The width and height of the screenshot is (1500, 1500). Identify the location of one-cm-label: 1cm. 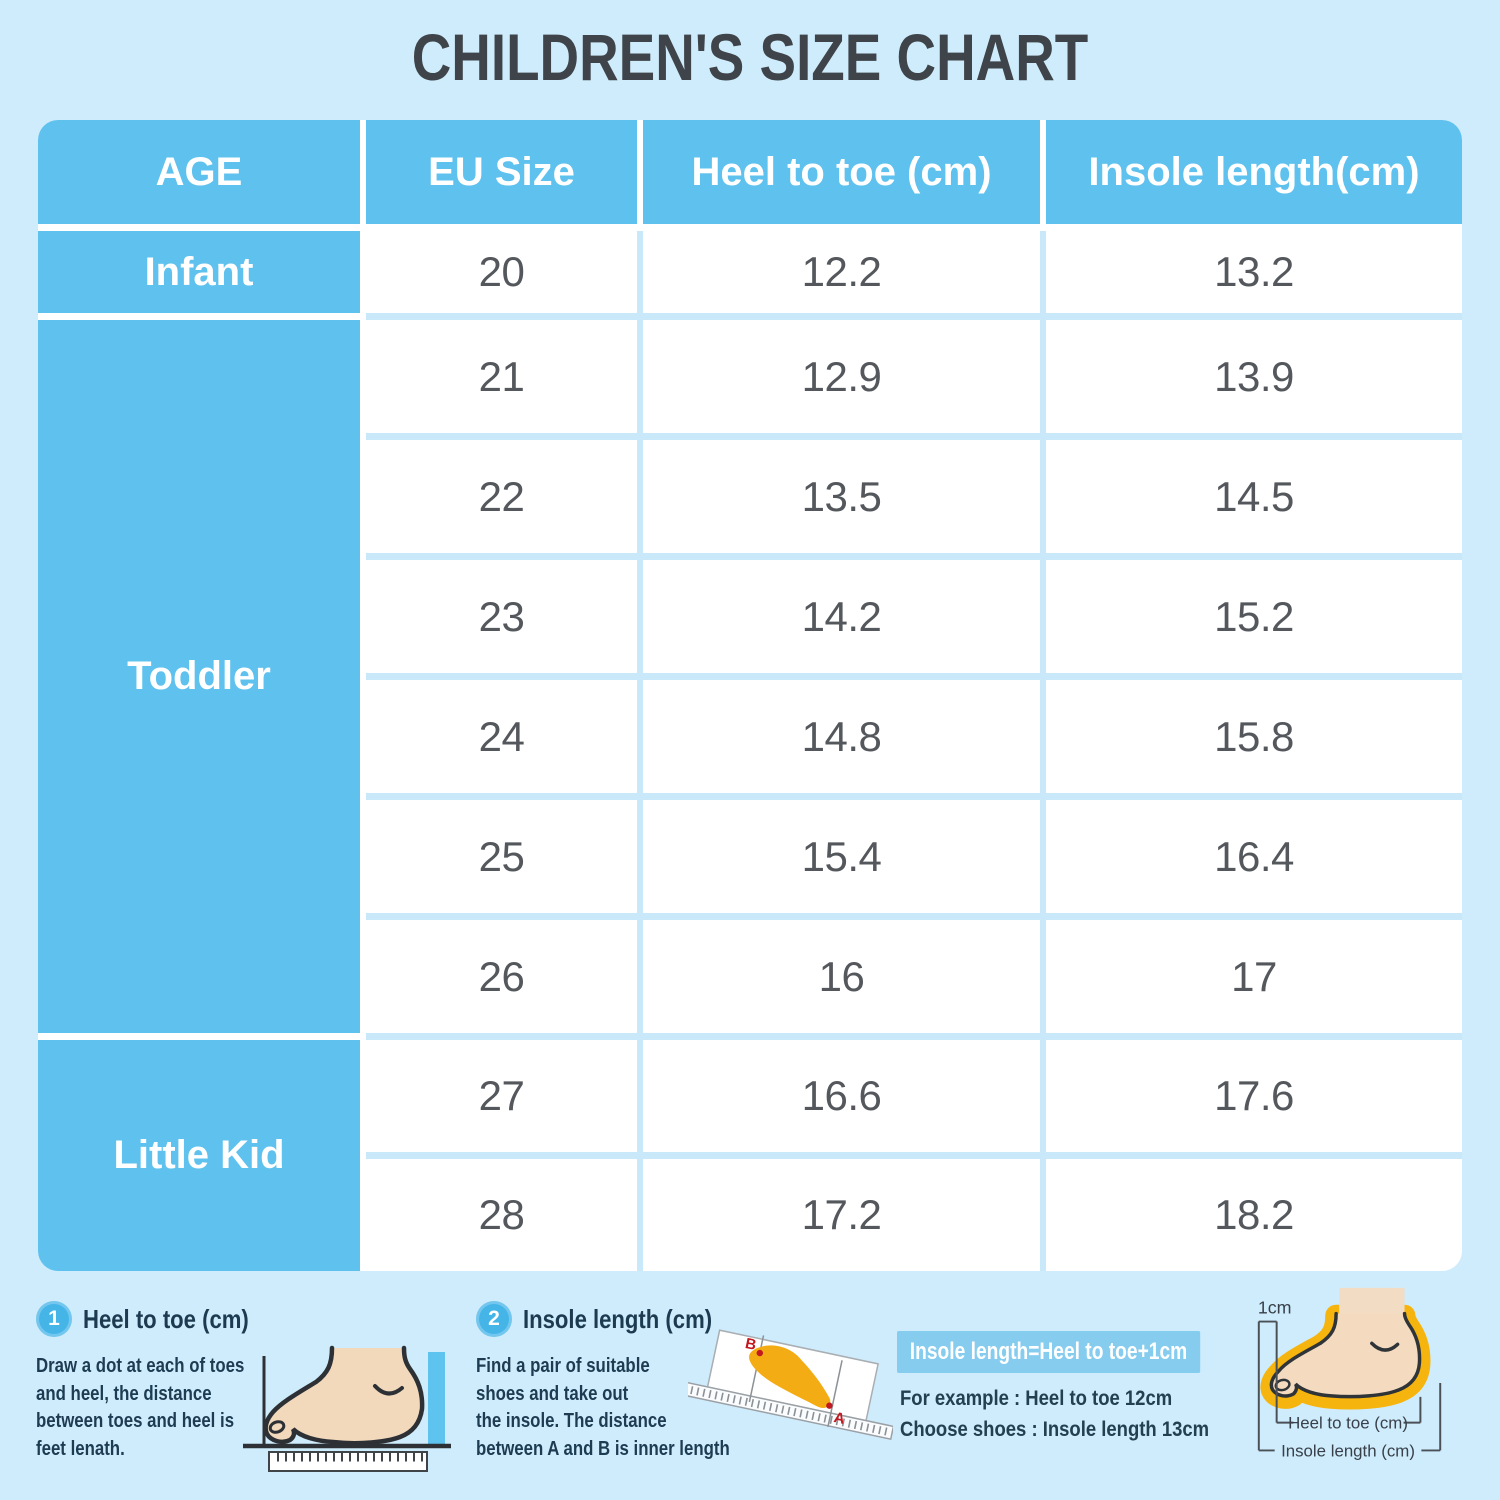
(1275, 1308).